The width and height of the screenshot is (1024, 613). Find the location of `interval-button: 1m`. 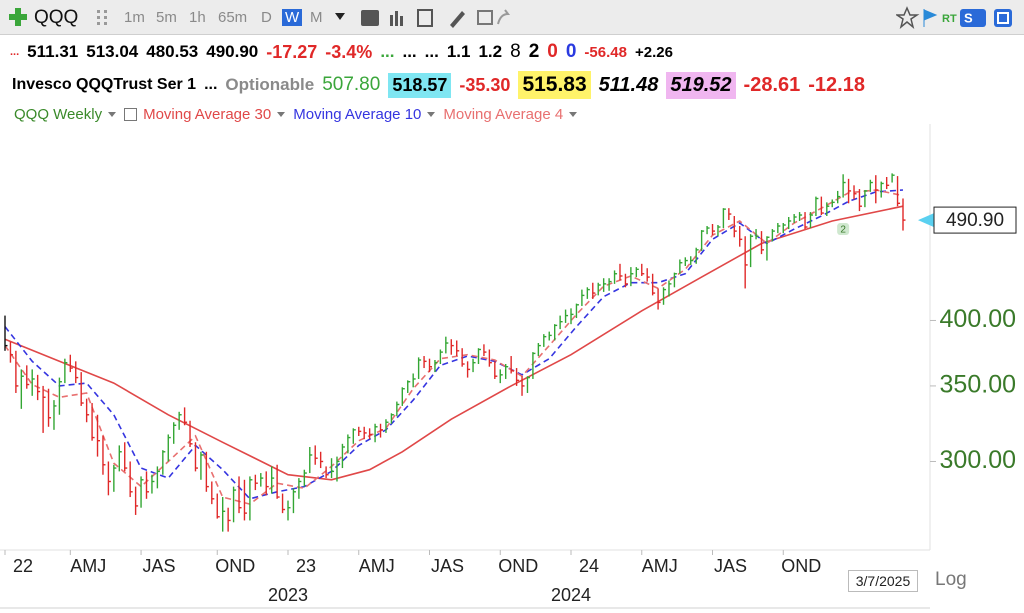

interval-button: 1m is located at coordinates (134, 17).